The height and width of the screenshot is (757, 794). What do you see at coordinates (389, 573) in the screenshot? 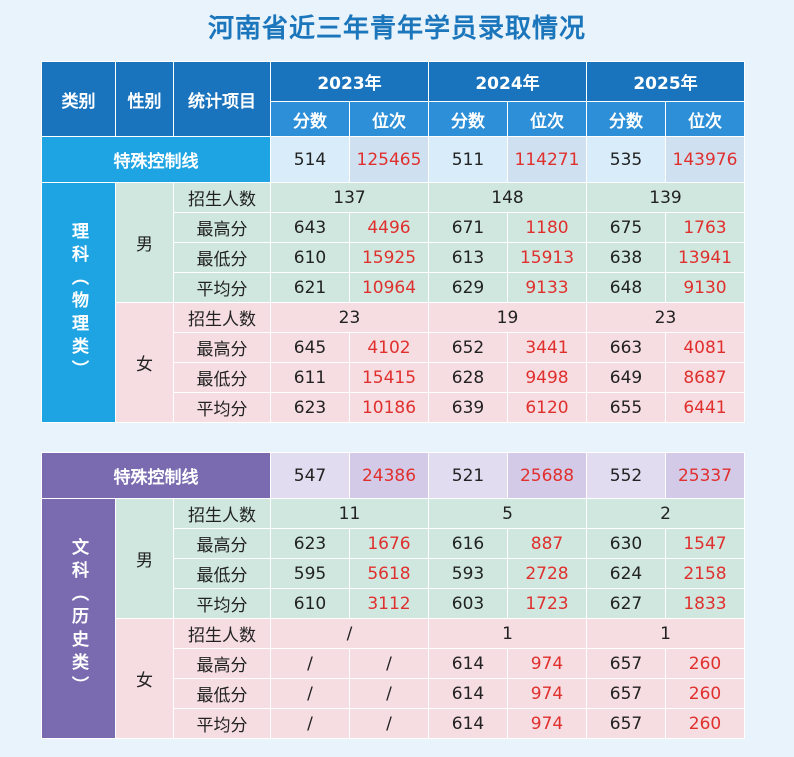
I see `rank-cell: 5618` at bounding box center [389, 573].